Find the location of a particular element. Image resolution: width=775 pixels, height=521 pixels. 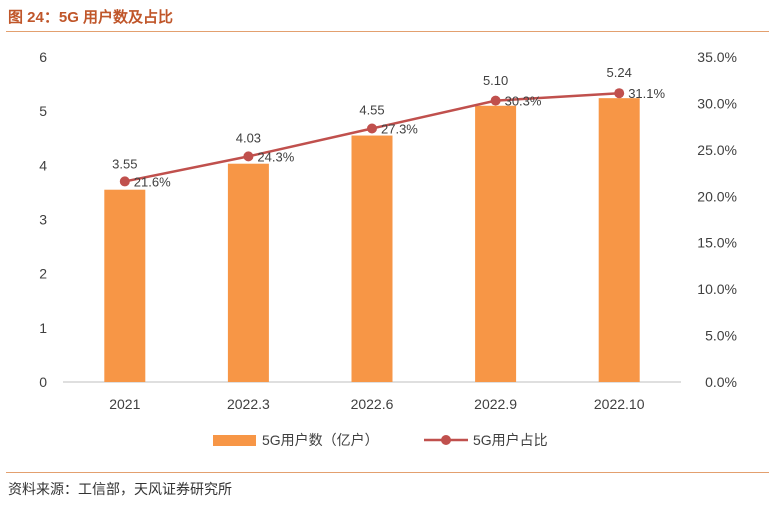

source-note: 资料来源：工信部，天风证券研究所 is located at coordinates (120, 489).